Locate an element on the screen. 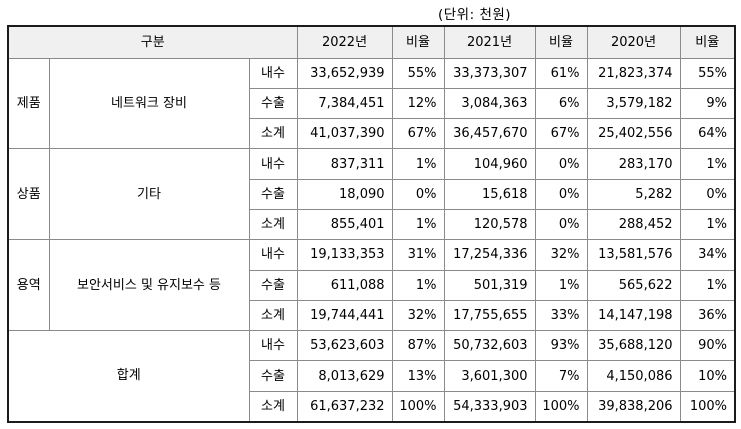 This screenshot has height=429, width=741. header-ratio-2022: 비율 is located at coordinates (418, 42).